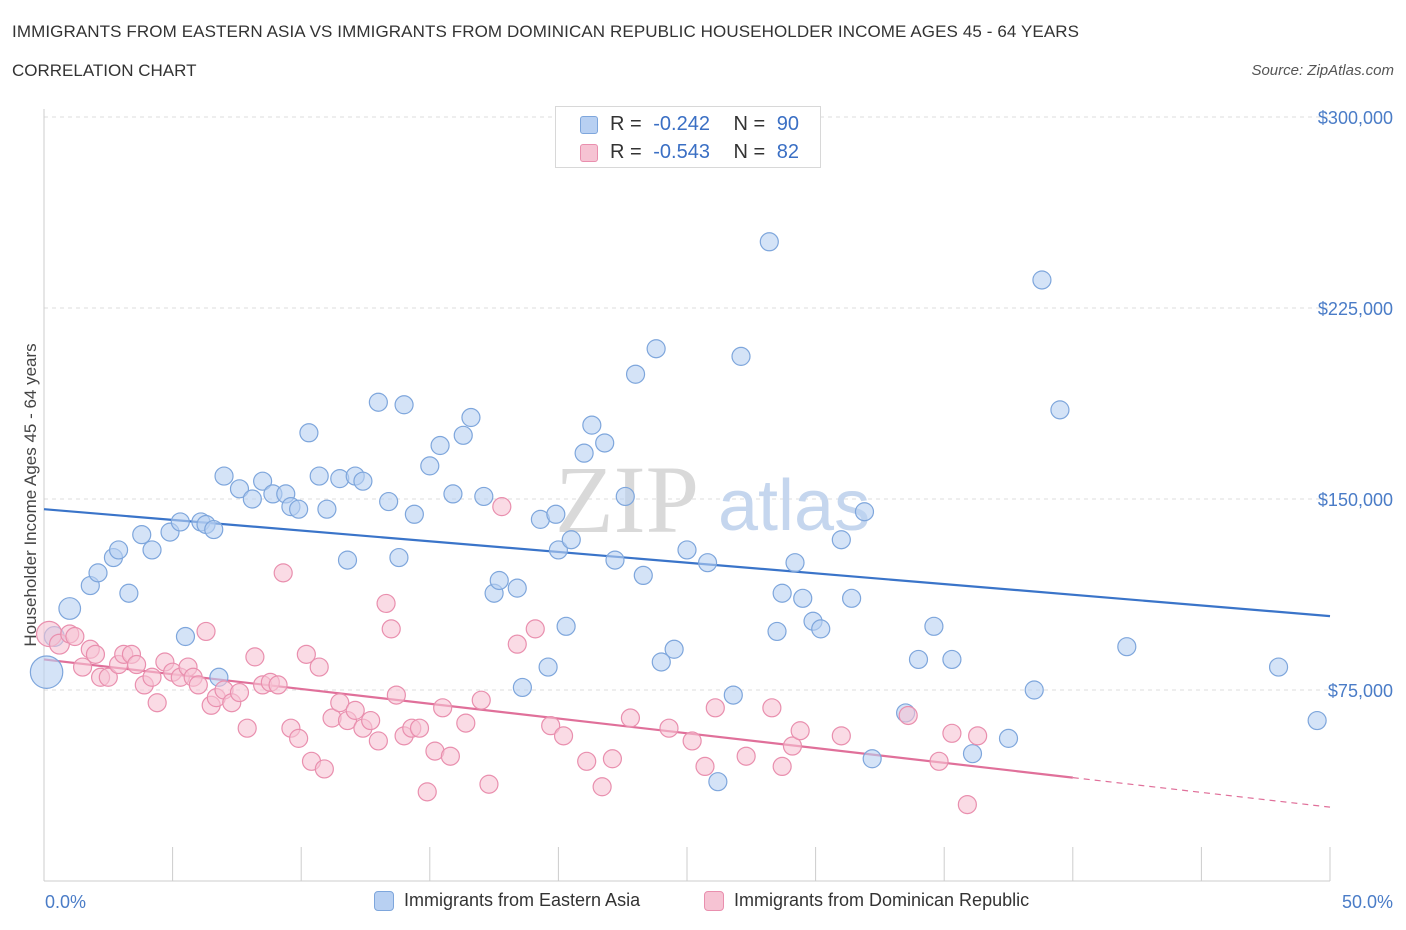 Image resolution: width=1406 pixels, height=930 pixels. I want to click on legend-n-label: N =, so click(749, 124).